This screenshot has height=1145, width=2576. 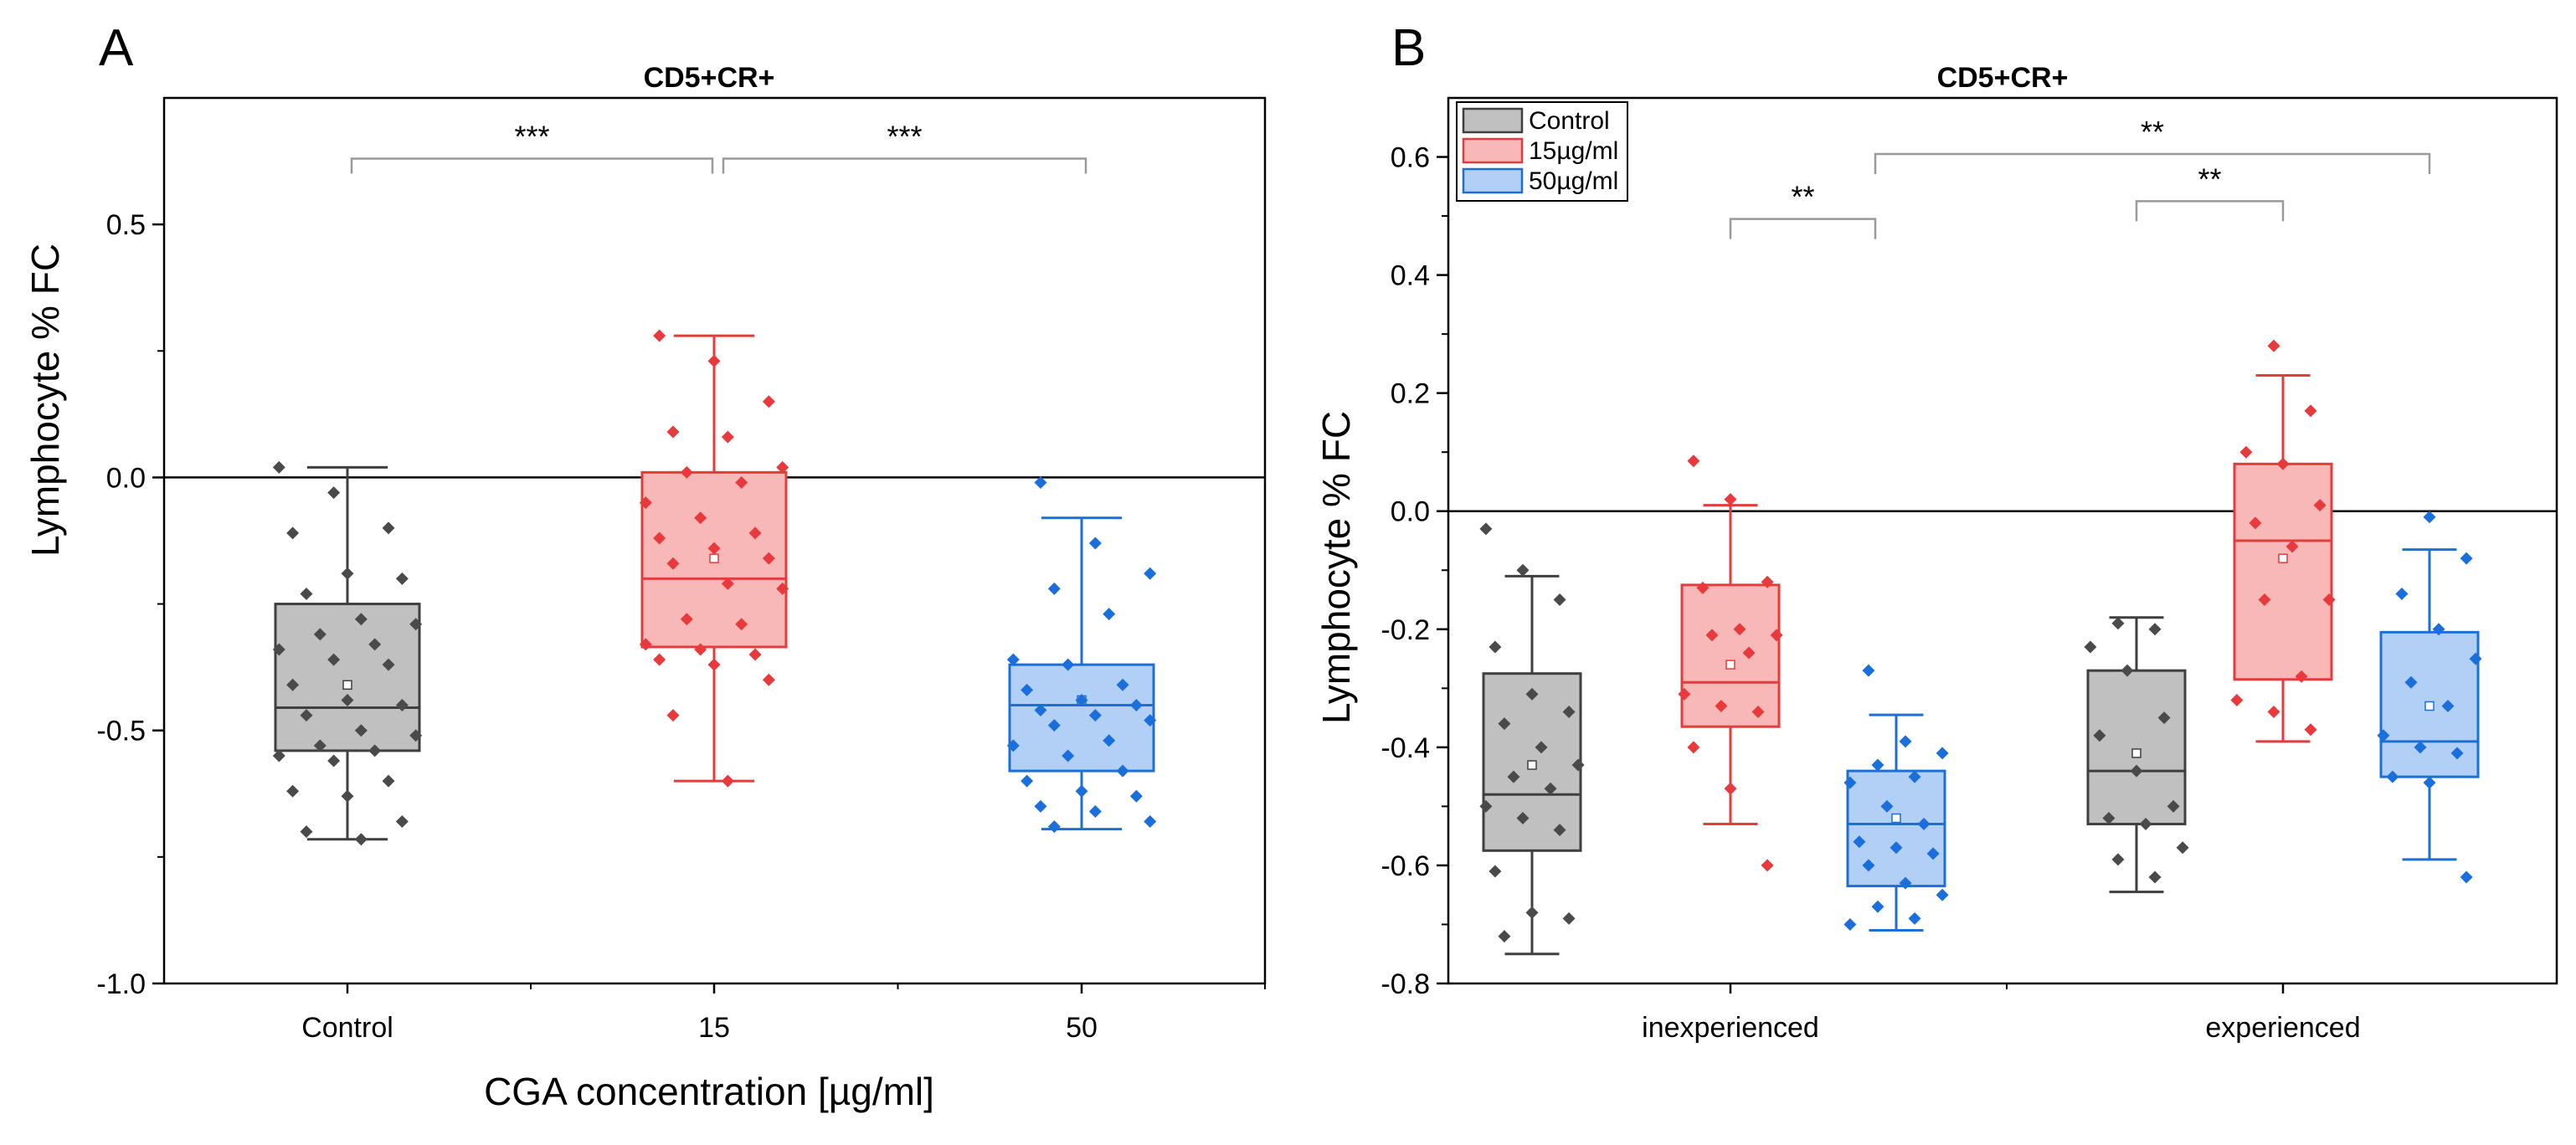 What do you see at coordinates (1409, 48) in the screenshot?
I see `panel-b-letter: B` at bounding box center [1409, 48].